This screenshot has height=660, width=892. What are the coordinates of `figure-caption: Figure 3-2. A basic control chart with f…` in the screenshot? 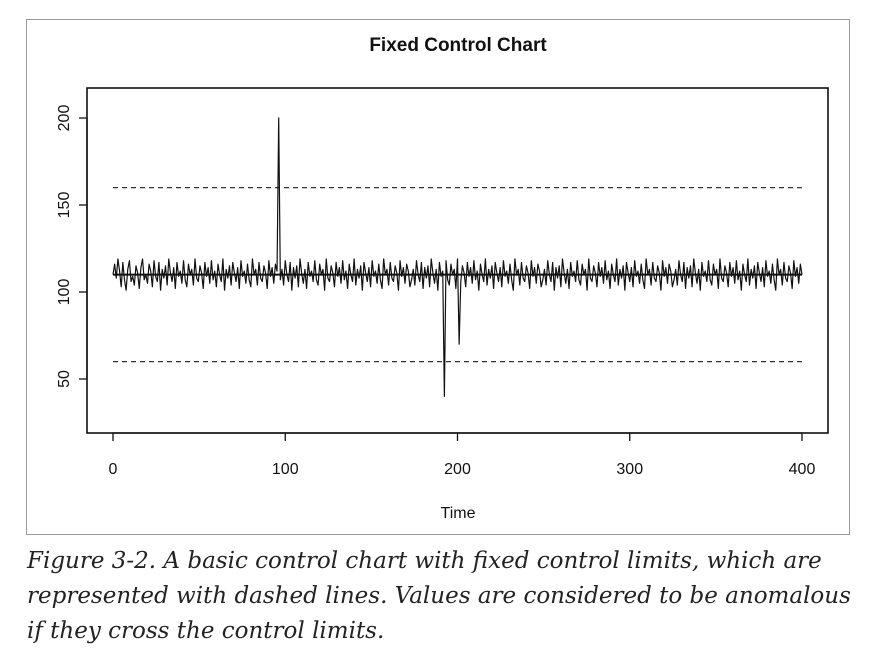 It's located at (439, 596).